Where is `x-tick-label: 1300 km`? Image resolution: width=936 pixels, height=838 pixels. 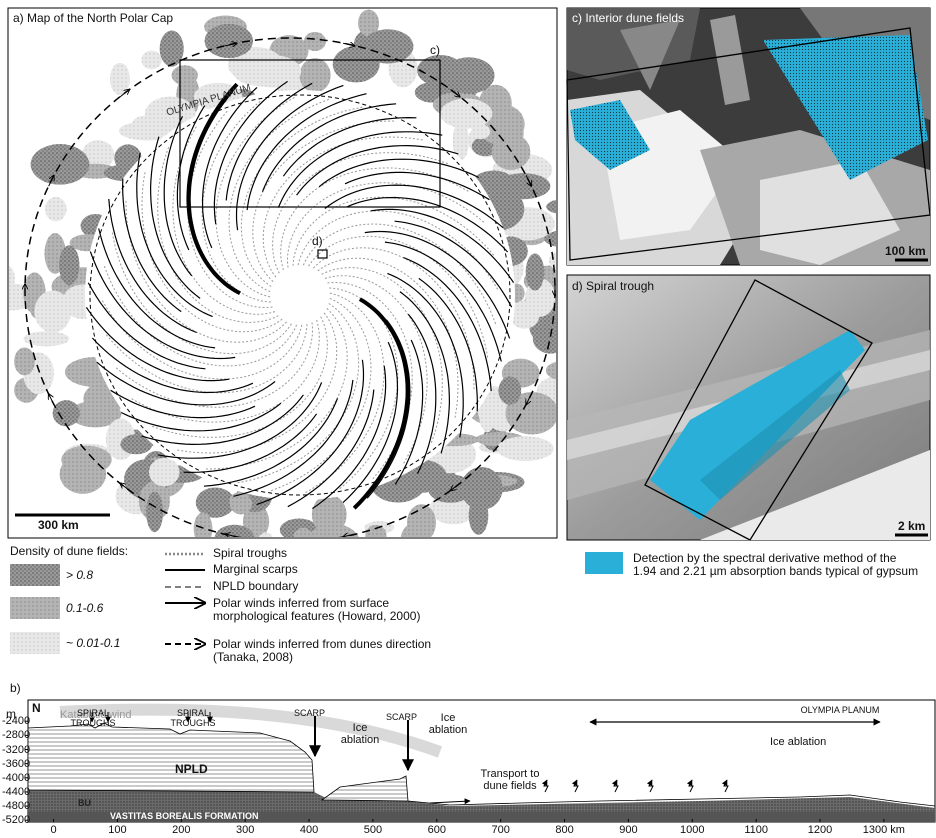 x-tick-label: 1300 km is located at coordinates (883, 830).